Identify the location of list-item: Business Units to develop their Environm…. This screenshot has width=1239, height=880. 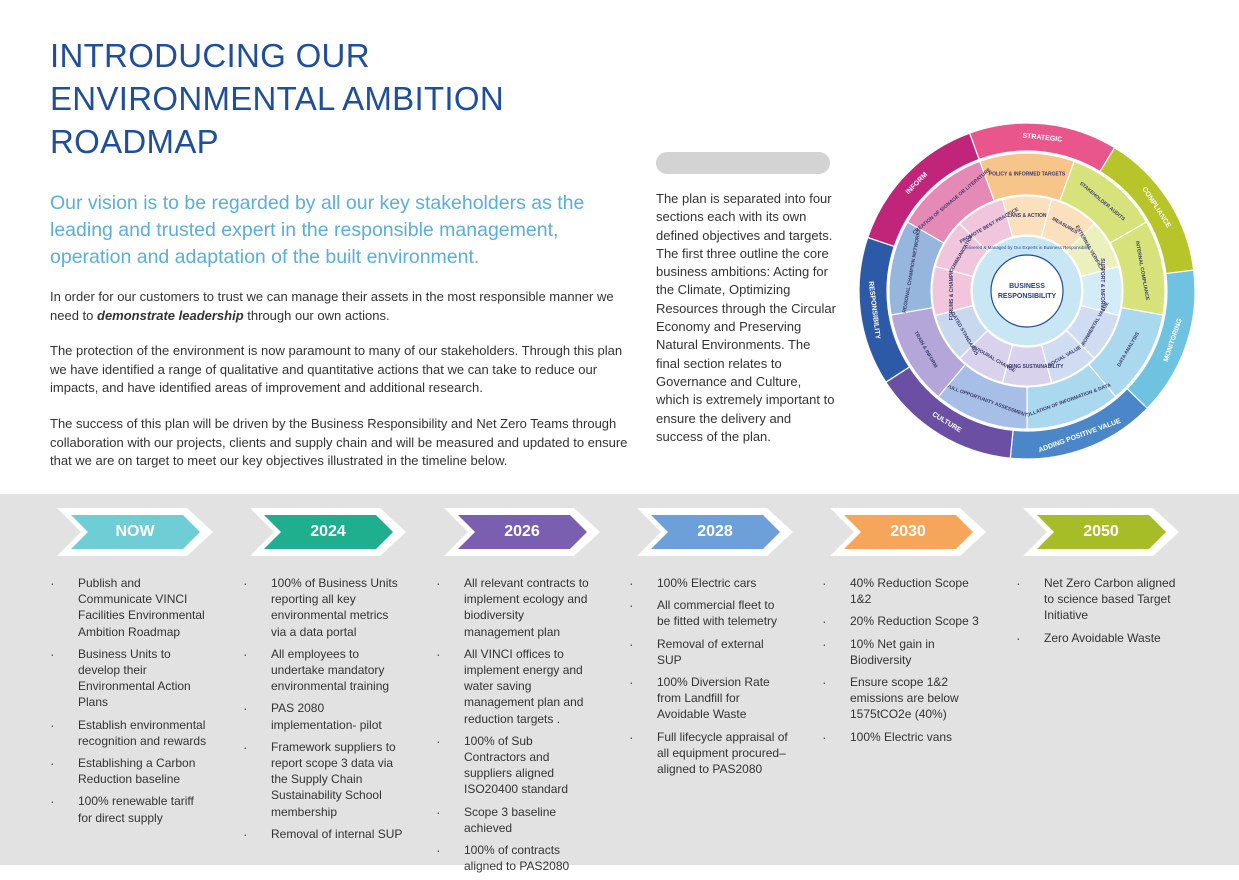
(130, 678).